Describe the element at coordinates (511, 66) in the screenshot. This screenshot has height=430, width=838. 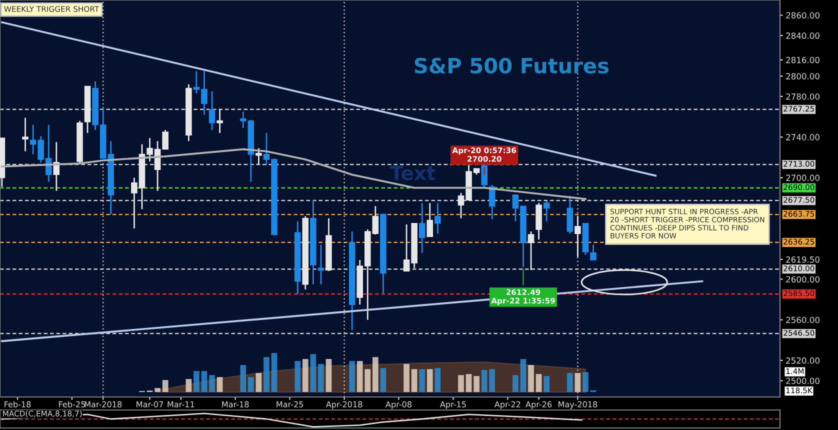
I see `text: S&P 500 Futures` at that location.